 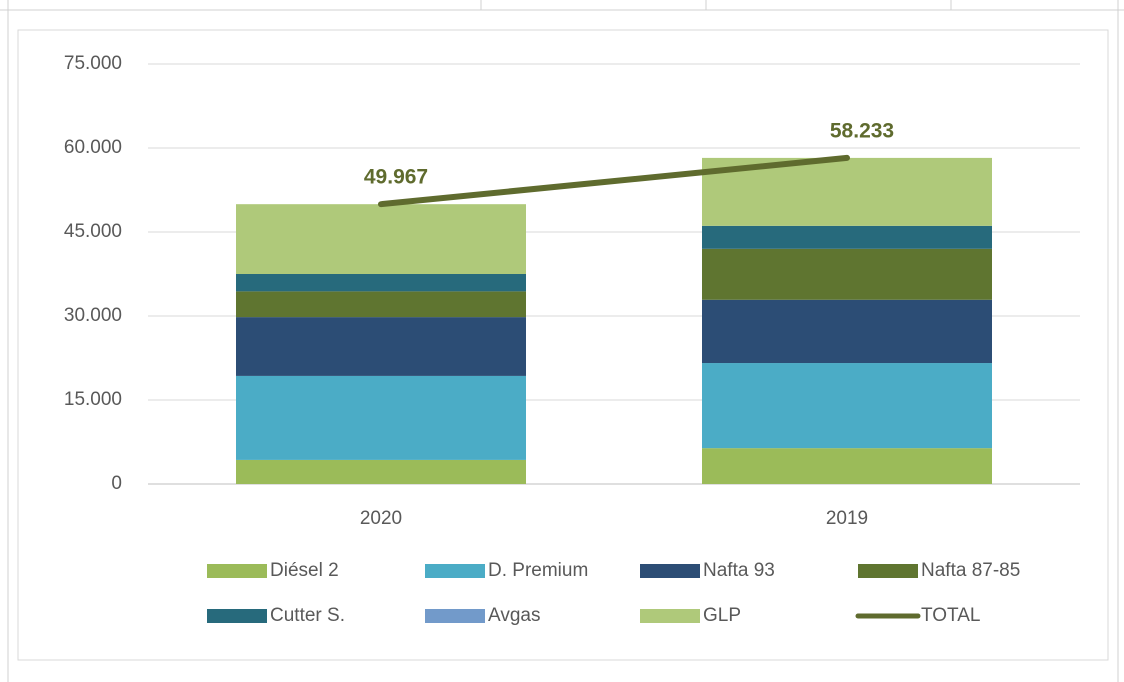 What do you see at coordinates (307, 615) in the screenshot?
I see `legend-label: Cutter S.` at bounding box center [307, 615].